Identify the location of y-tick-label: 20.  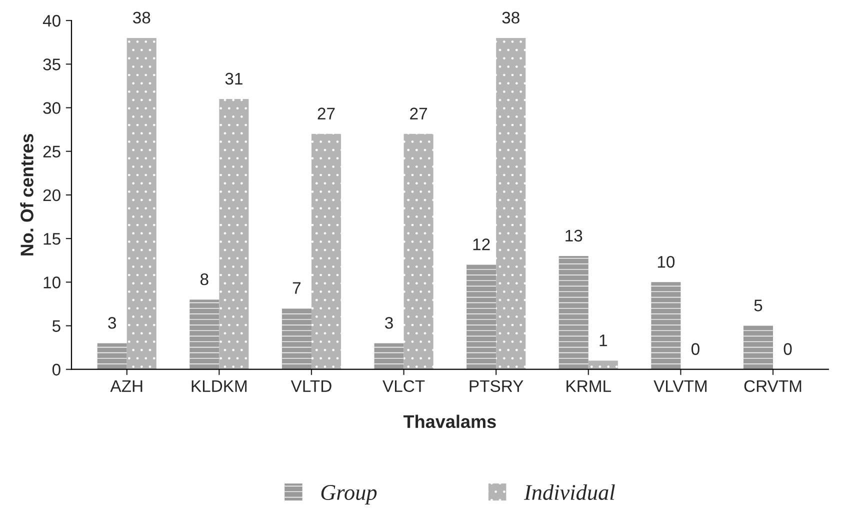
(51, 195).